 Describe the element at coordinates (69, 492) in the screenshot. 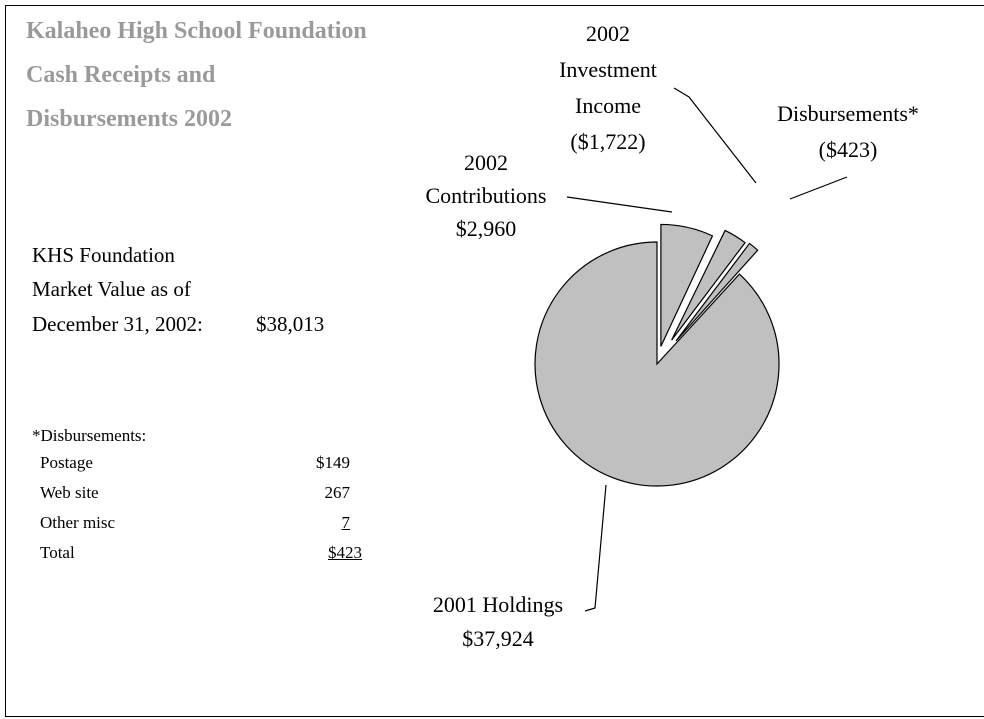

I see `disbursement-label-website: Web site` at that location.